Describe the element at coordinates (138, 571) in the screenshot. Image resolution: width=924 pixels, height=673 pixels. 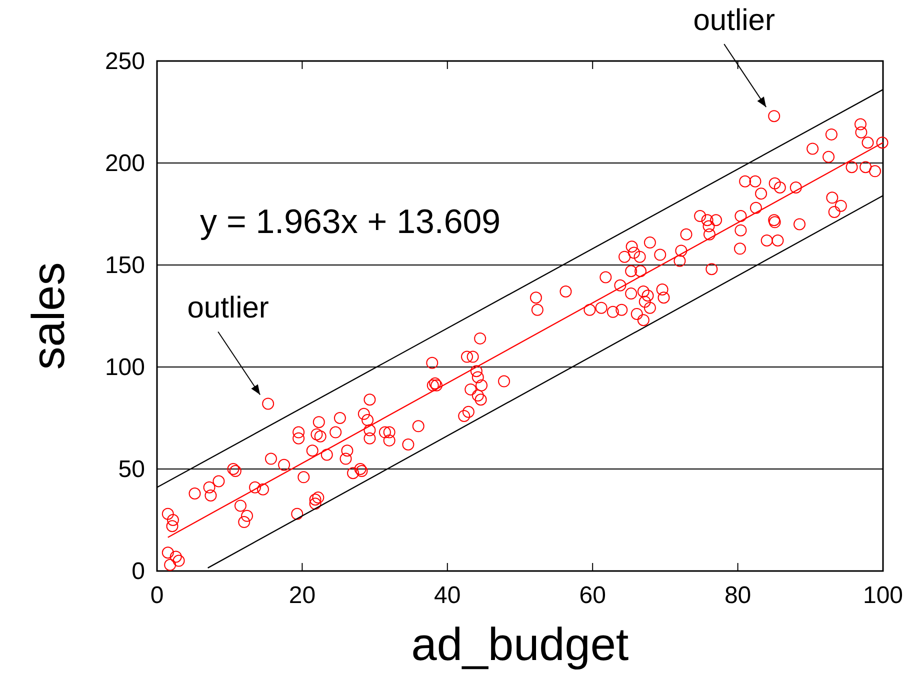
I see `y-tick-label: 0` at that location.